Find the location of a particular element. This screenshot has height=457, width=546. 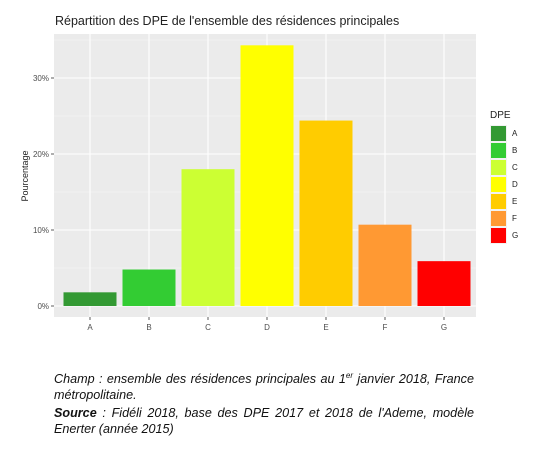

legend-title: DPE is located at coordinates (500, 115).